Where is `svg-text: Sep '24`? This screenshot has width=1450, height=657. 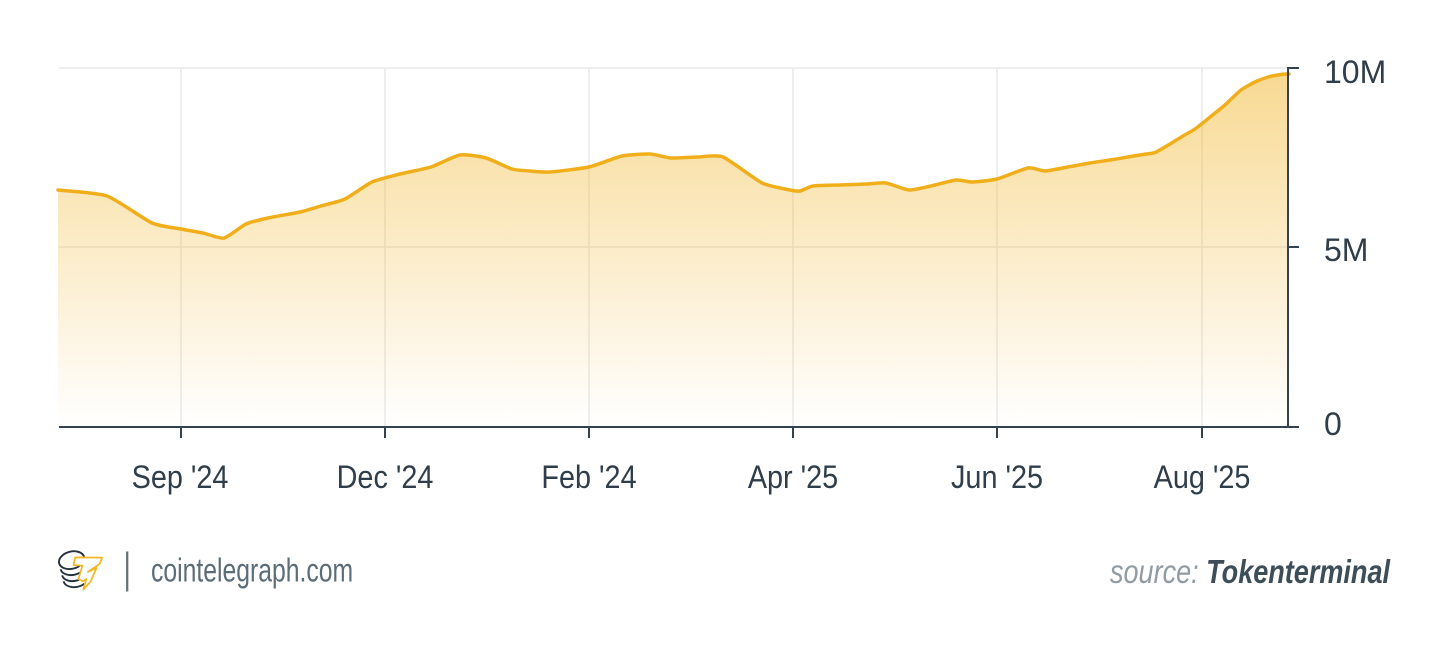
svg-text: Sep '24 is located at coordinates (180, 478).